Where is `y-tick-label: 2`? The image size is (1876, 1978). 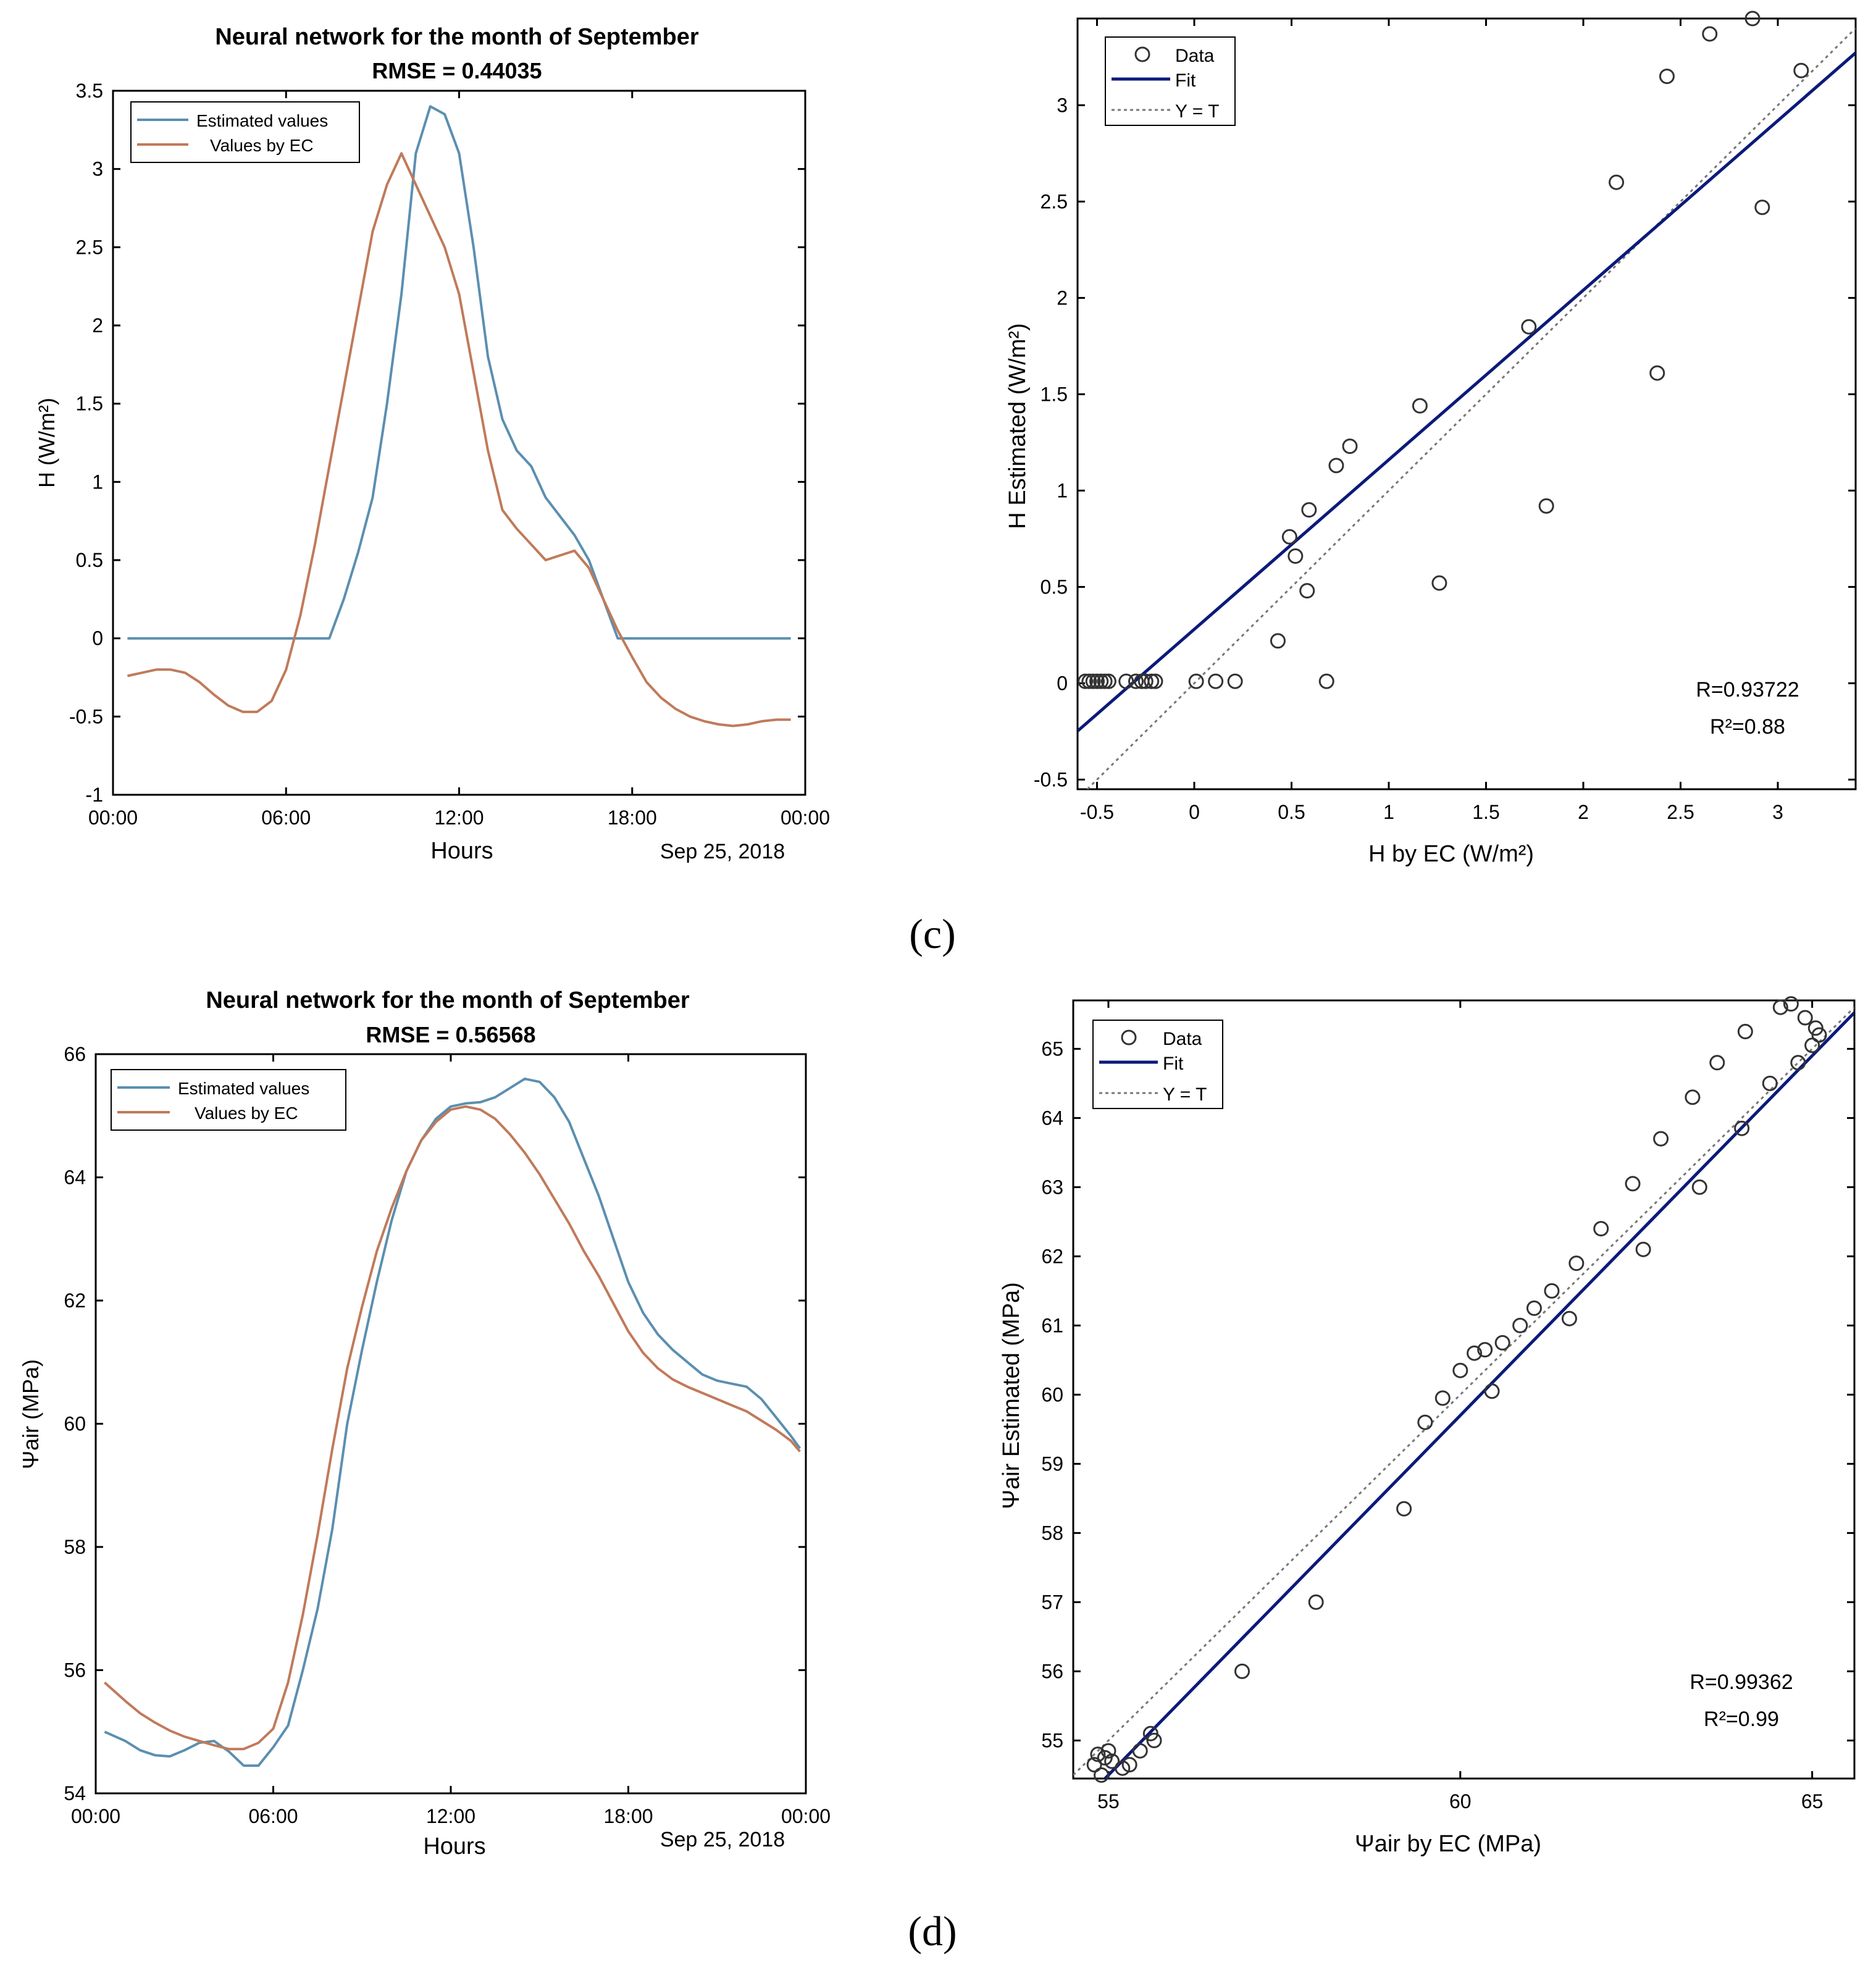
y-tick-label: 2 is located at coordinates (97, 325).